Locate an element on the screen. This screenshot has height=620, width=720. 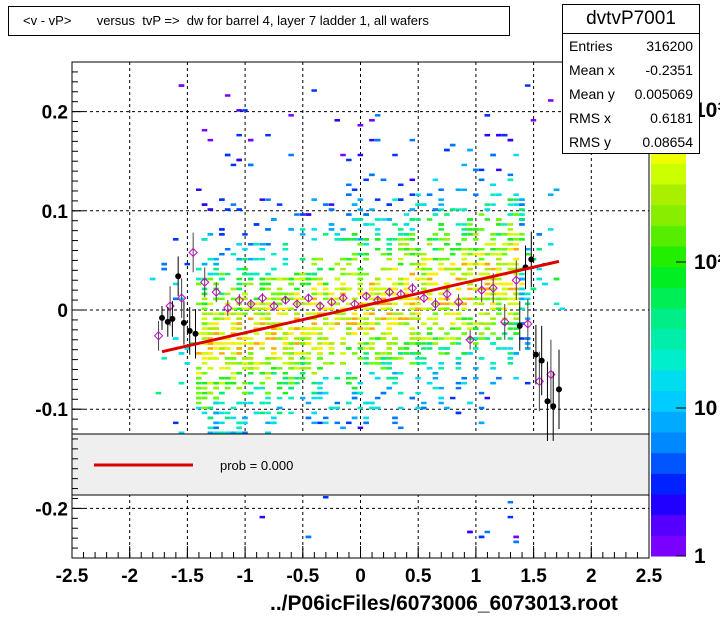
legend: prob = 0.000 is located at coordinates (360, 464).